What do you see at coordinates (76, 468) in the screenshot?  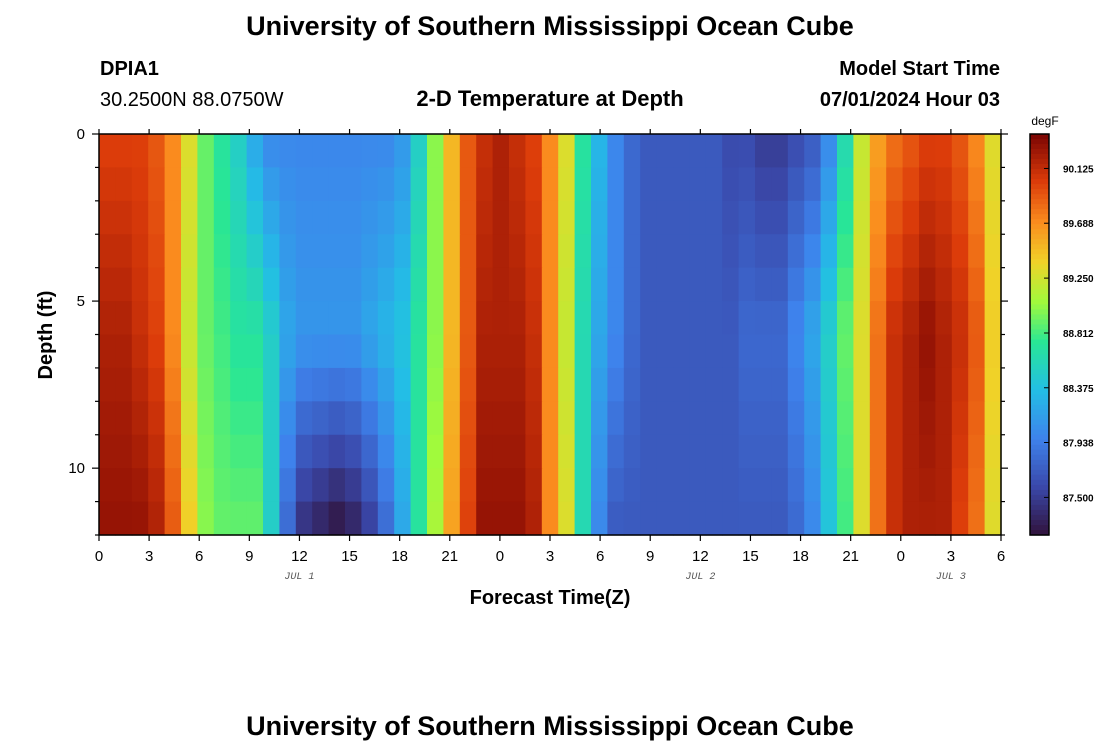 I see `y-tick-label: 10` at bounding box center [76, 468].